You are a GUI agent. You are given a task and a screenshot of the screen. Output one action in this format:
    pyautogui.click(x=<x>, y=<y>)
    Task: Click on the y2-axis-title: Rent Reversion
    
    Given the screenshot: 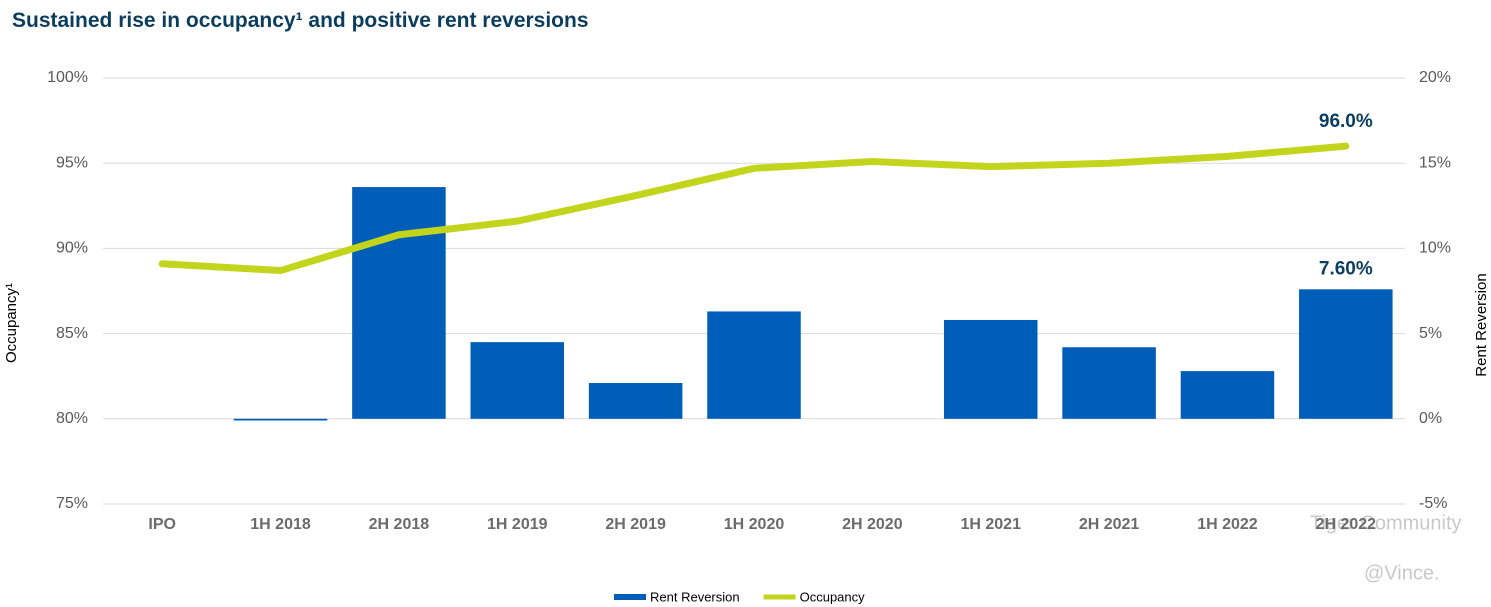 What is the action you would take?
    pyautogui.click(x=1481, y=324)
    